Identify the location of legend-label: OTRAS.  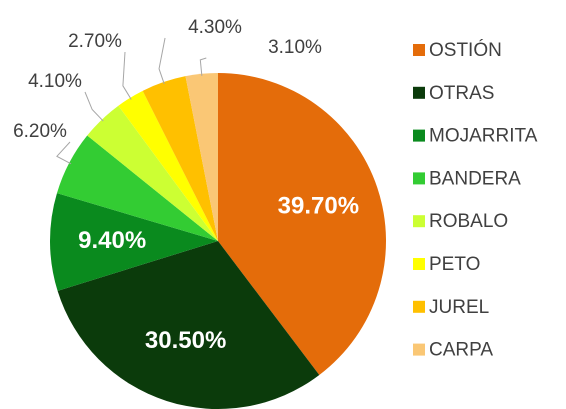
(461, 93).